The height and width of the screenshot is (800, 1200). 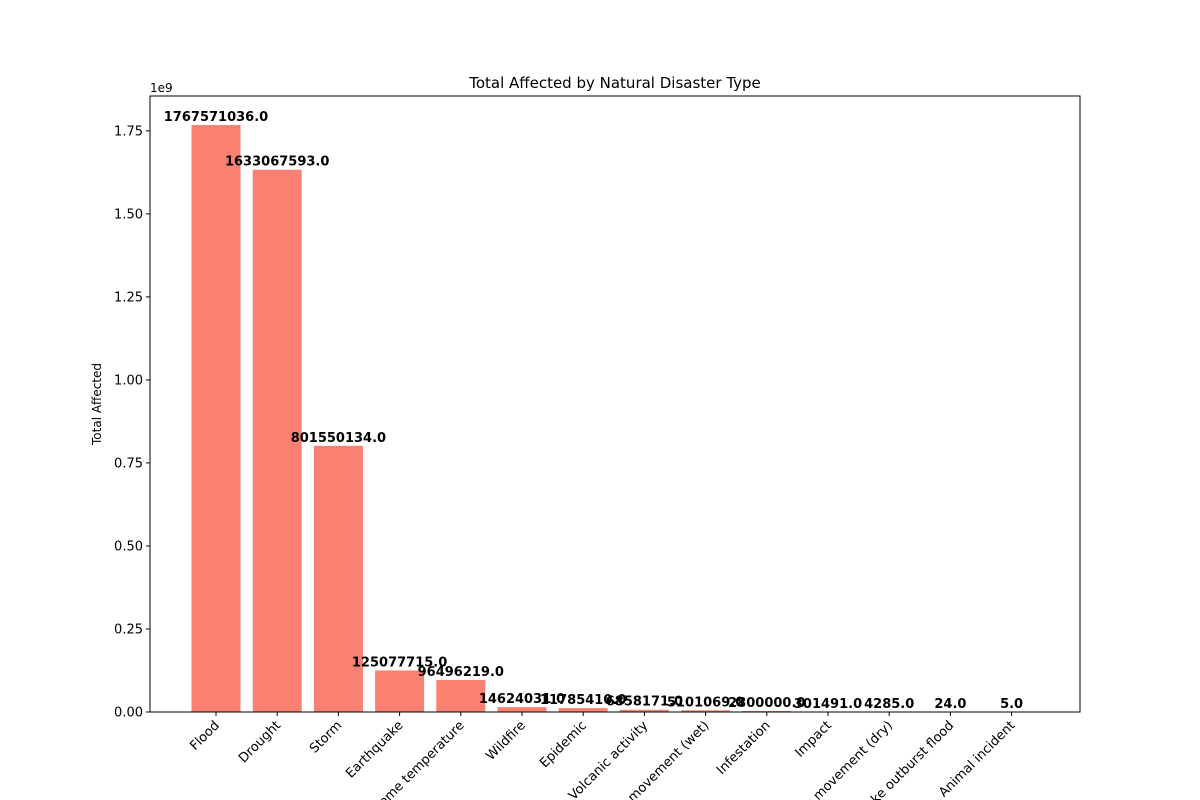 I want to click on value-label-13: 24.0, so click(x=950, y=704).